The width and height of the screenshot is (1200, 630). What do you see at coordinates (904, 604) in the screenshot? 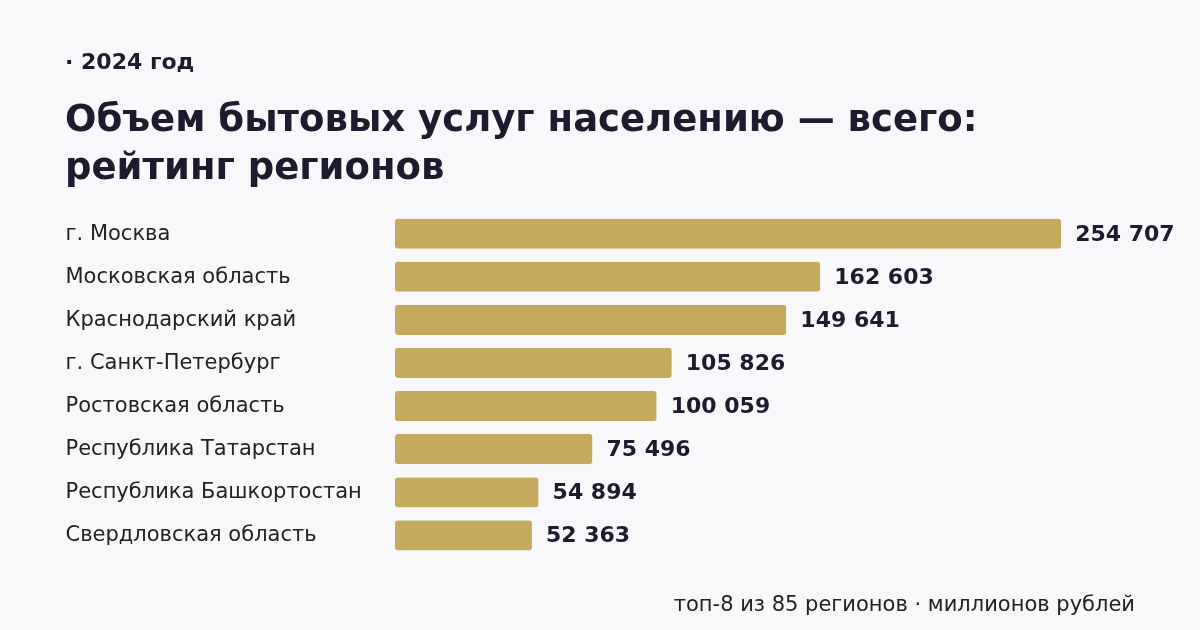
I see `text: топ-8 из 85 регионов · миллионов рублей` at bounding box center [904, 604].